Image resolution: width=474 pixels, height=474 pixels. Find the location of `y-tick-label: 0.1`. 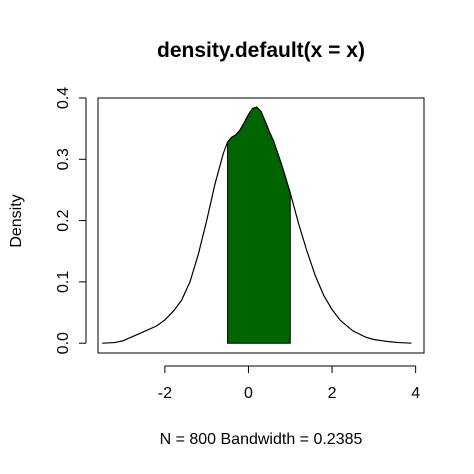

y-tick-label: 0.1 is located at coordinates (63, 282).